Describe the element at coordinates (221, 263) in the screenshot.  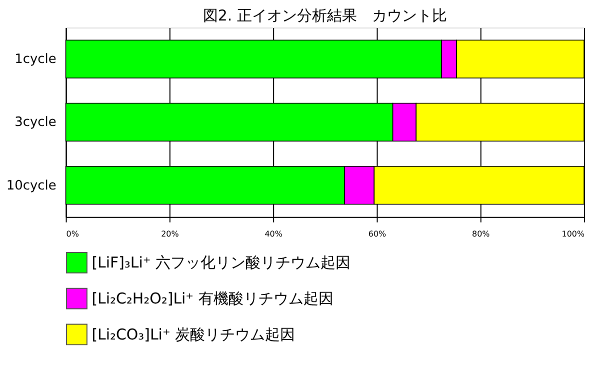
I see `legend-label: [LiF]₃Li⁺ 六フッ化リン酸リチウム起因` at that location.